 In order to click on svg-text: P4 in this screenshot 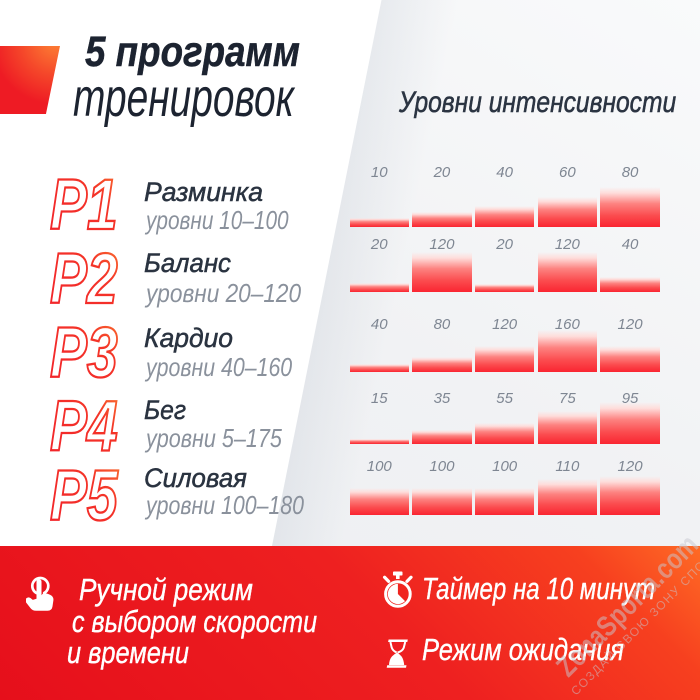, I will do `click(84, 426)`.